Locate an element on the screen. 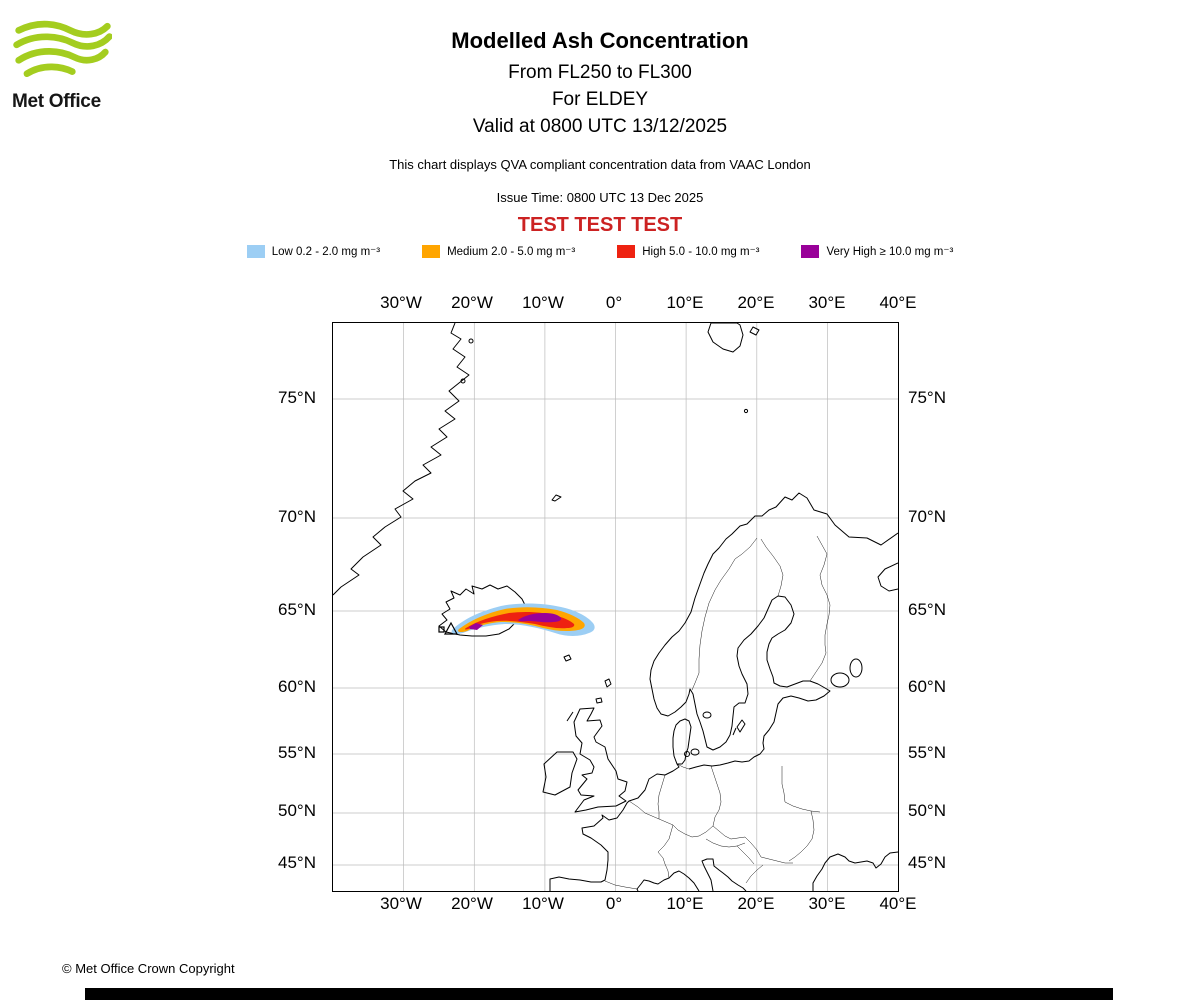 This screenshot has width=1200, height=1000. lat-label-left-75: 75°N is located at coordinates (297, 397).